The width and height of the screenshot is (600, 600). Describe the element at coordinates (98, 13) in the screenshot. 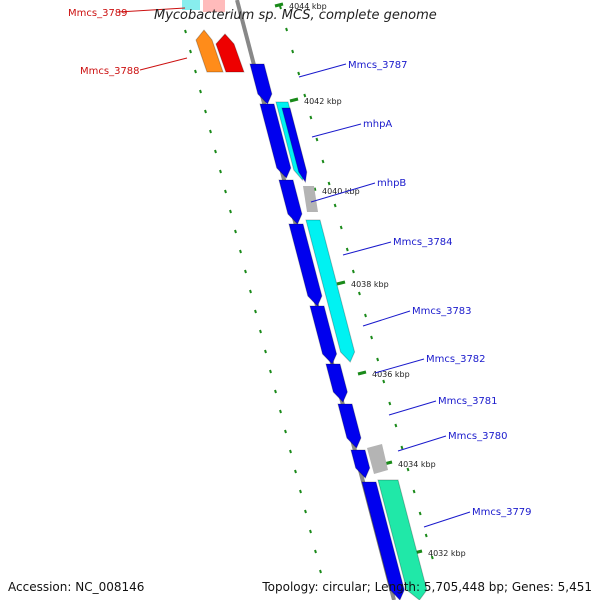

I see `gene-label: Mmcs_3789` at that location.